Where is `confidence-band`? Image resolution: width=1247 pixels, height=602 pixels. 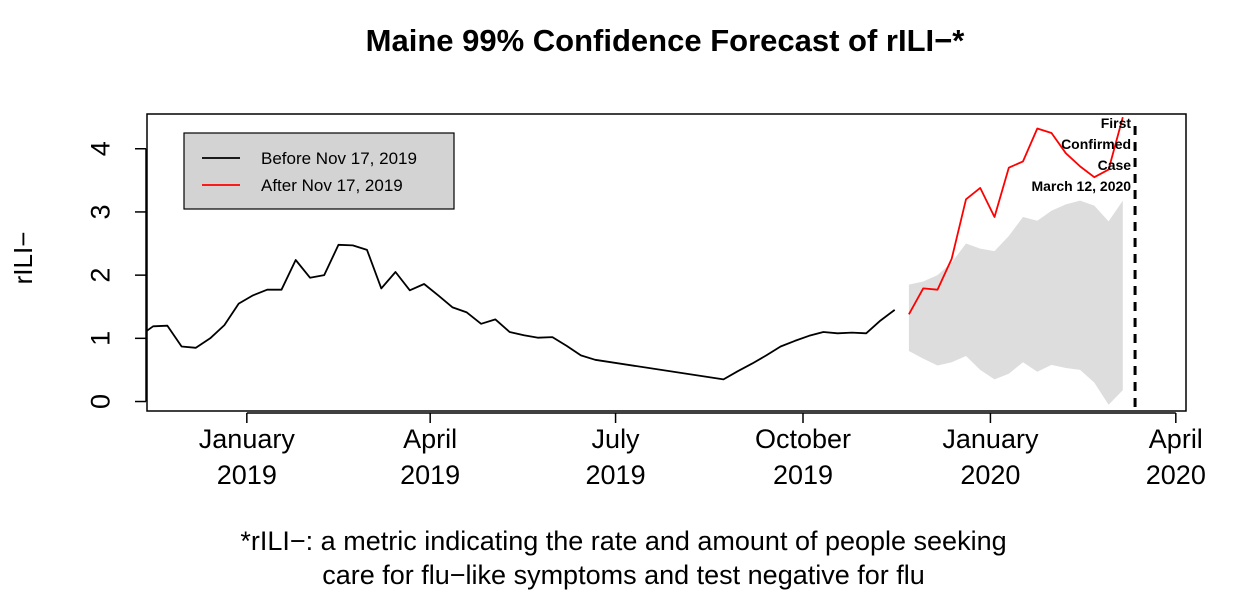 confidence-band is located at coordinates (1015, 302).